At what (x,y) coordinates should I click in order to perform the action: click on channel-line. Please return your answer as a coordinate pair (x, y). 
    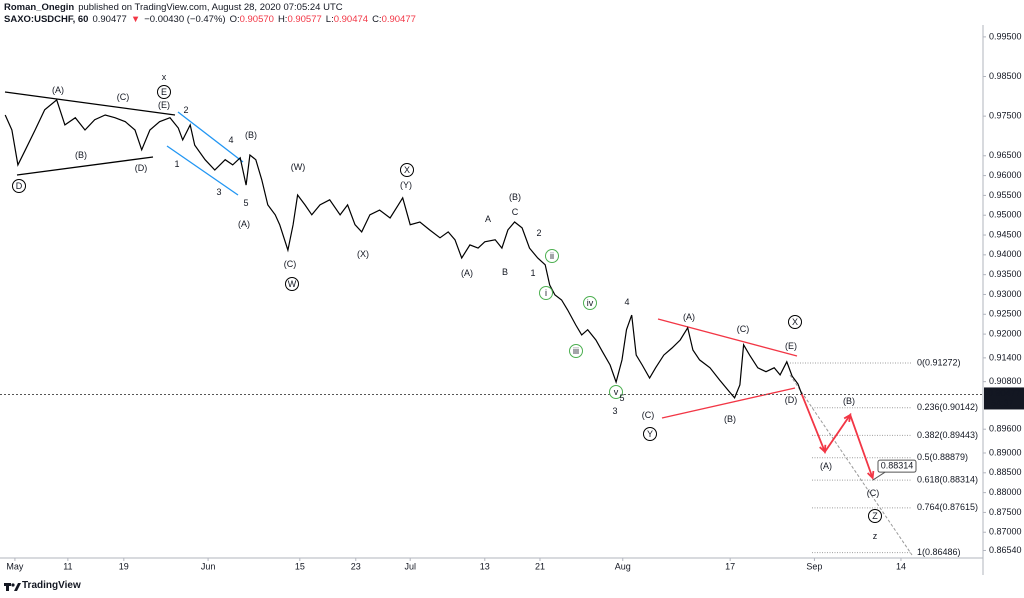
    Looking at the image, I should click on (210, 137).